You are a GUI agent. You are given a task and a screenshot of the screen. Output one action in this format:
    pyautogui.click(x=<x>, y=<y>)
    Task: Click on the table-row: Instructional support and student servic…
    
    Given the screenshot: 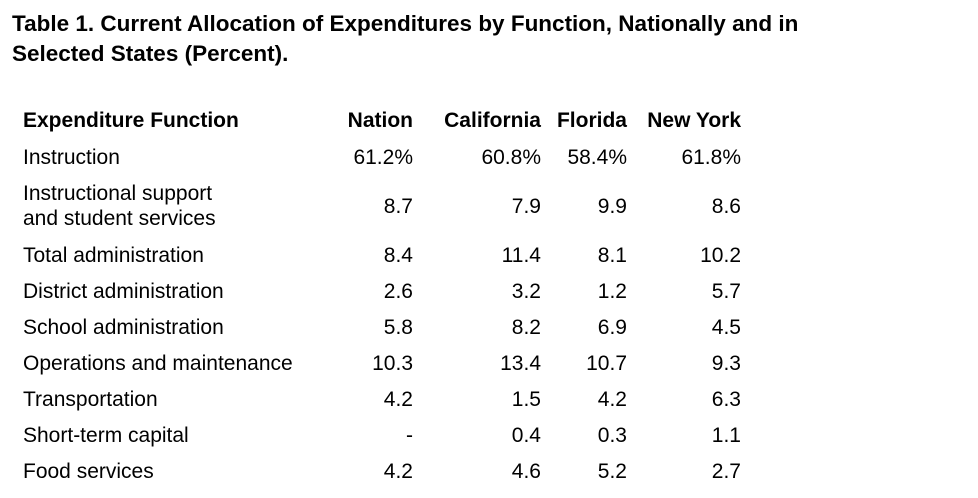 What is the action you would take?
    pyautogui.click(x=379, y=206)
    